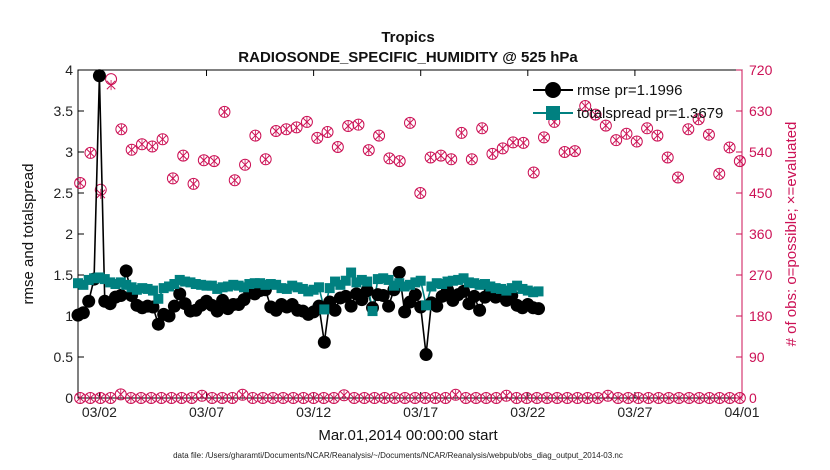 The image size is (830, 470). I want to click on legend-rmse-label: rmse pr=1.1996, so click(629, 90).